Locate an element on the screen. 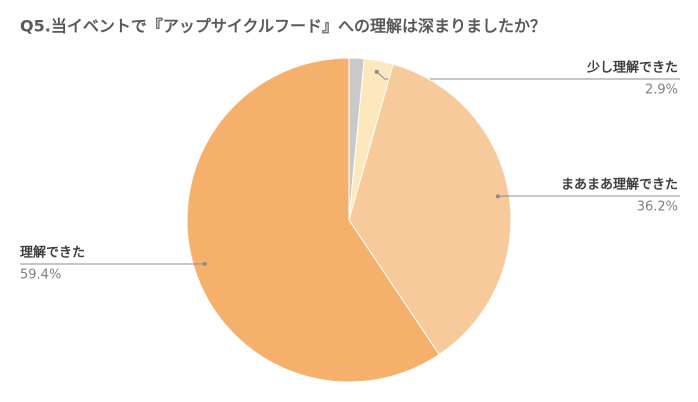 The height and width of the screenshot is (402, 698). slice-value: 59.4% is located at coordinates (40, 275).